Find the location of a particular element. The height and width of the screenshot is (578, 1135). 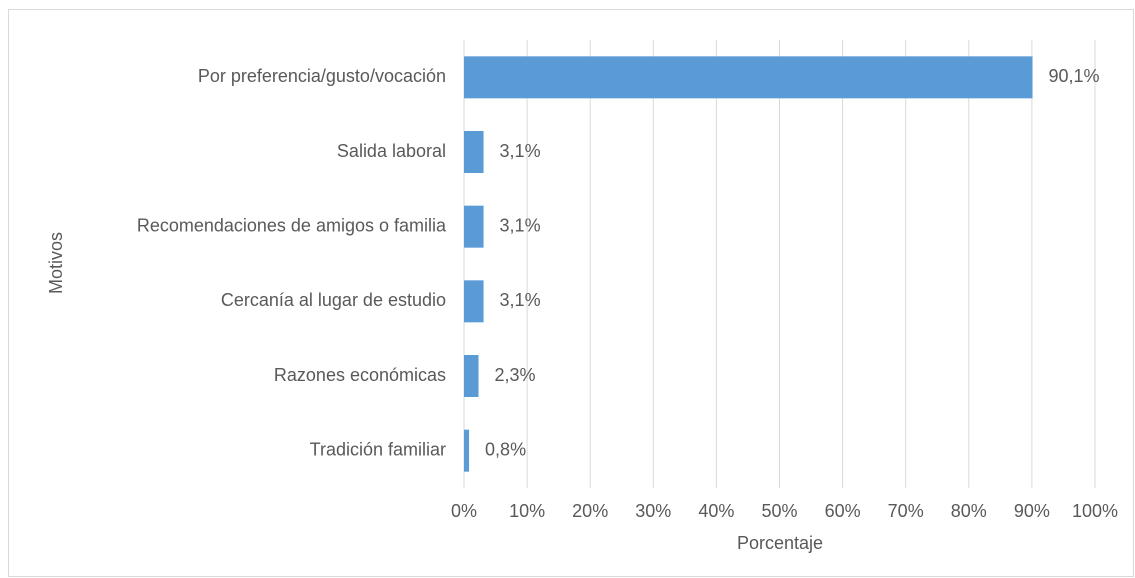

y-tick-label: Cercanía al lugar de estudio is located at coordinates (333, 300).